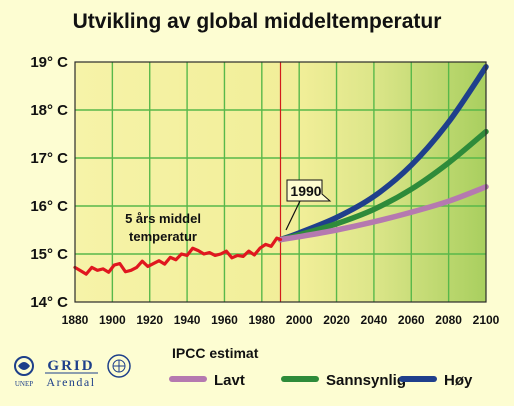  What do you see at coordinates (70, 366) in the screenshot?
I see `grid-logo-text: GRID` at bounding box center [70, 366].